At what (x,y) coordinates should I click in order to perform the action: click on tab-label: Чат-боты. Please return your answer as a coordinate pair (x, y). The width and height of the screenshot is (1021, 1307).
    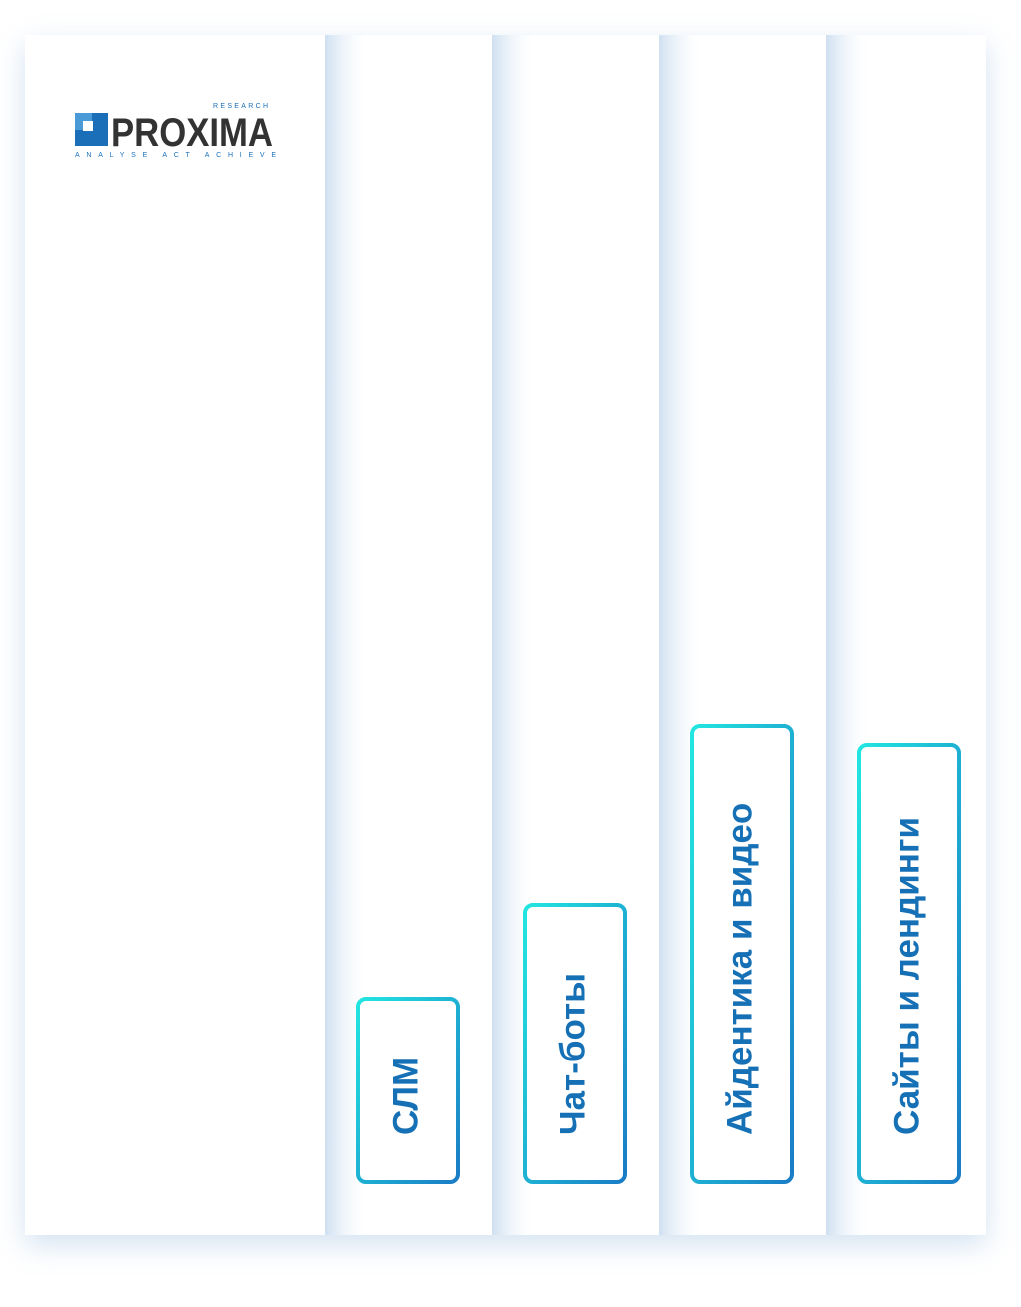
    Looking at the image, I should click on (572, 1054).